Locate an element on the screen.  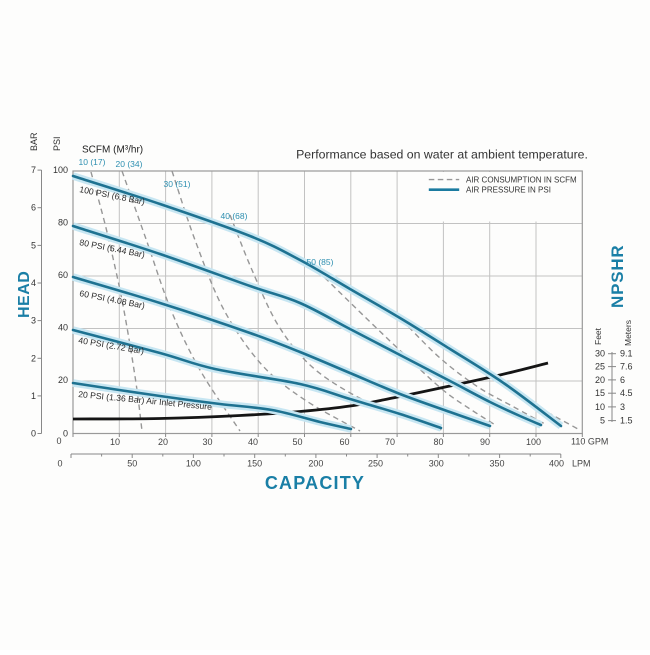
svg-text: CAPACITY is located at coordinates (315, 483).